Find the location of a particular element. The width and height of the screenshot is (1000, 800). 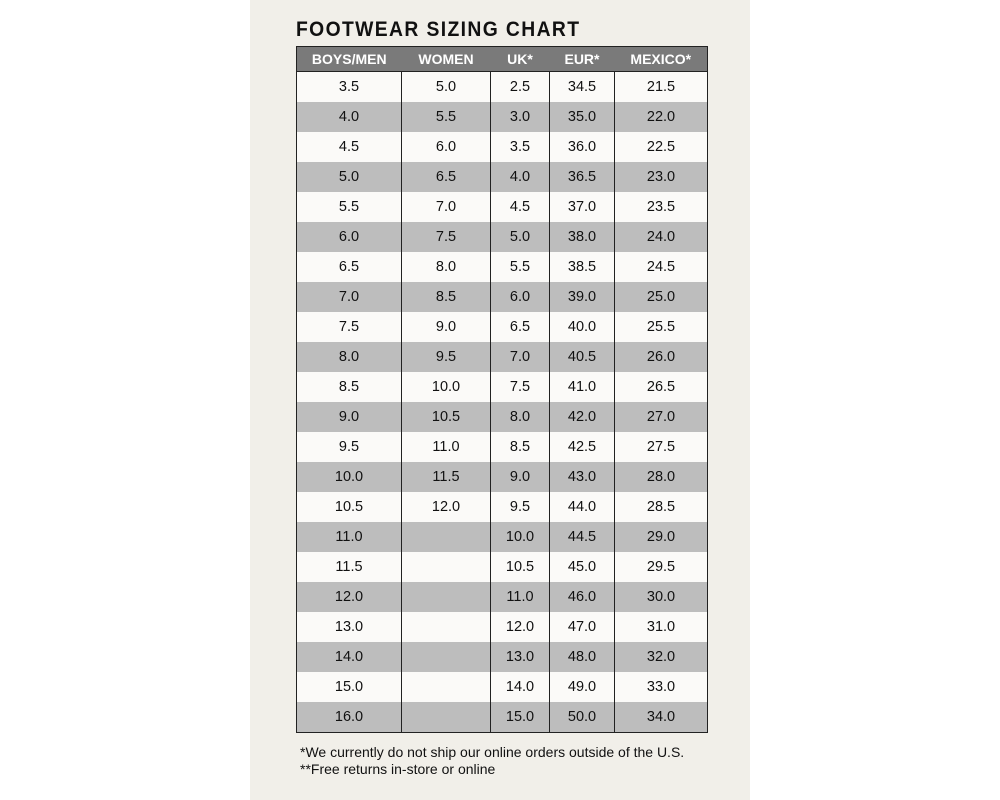

cell-boys-men: 11.0 is located at coordinates (349, 537).